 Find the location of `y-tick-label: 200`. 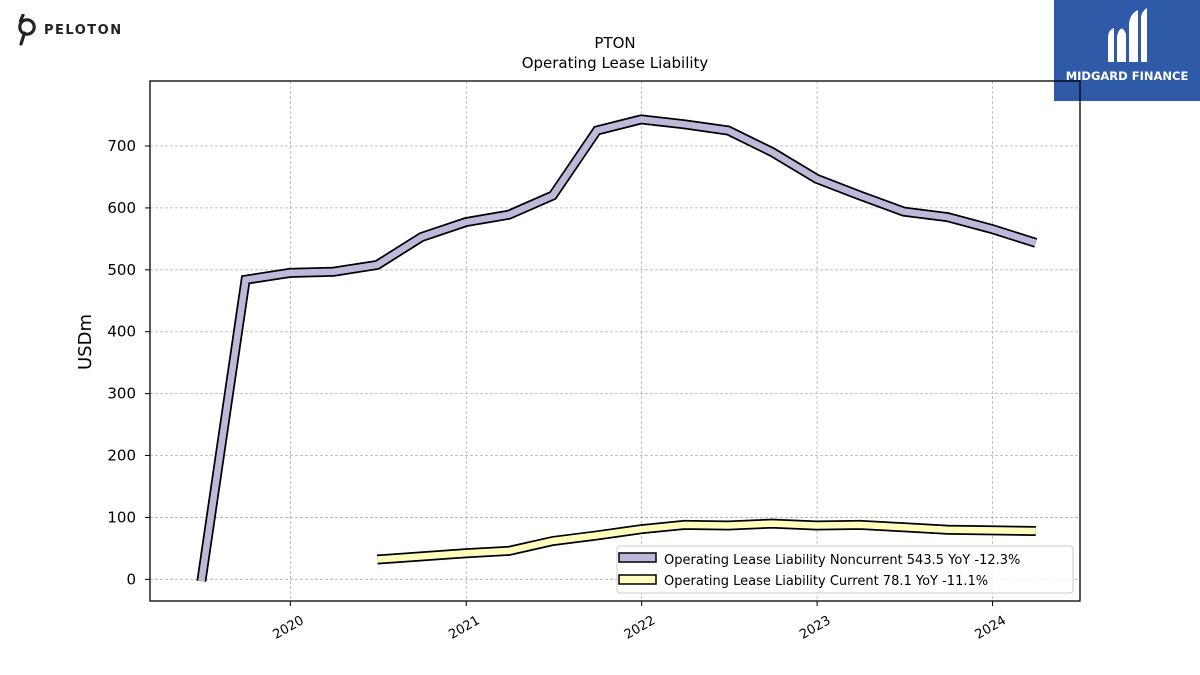

y-tick-label: 200 is located at coordinates (121, 456).